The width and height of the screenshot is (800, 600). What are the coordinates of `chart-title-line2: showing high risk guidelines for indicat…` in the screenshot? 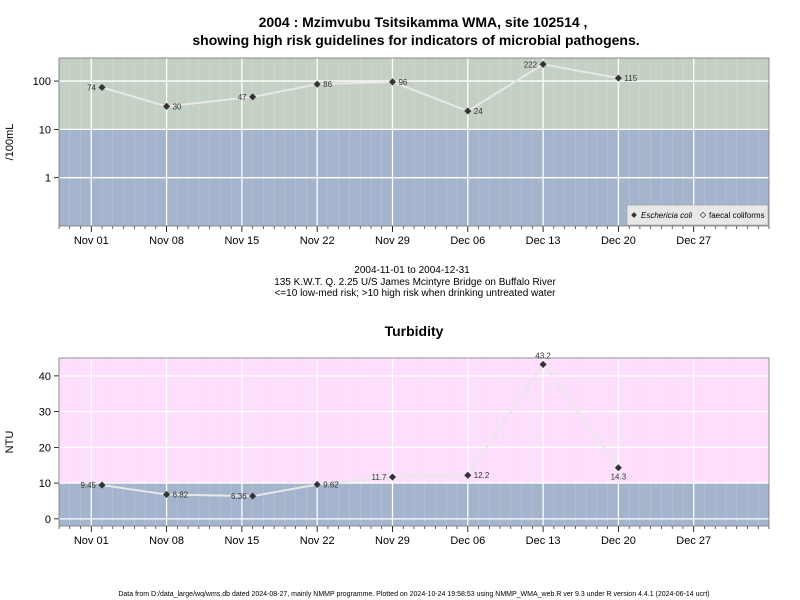 It's located at (415, 40).